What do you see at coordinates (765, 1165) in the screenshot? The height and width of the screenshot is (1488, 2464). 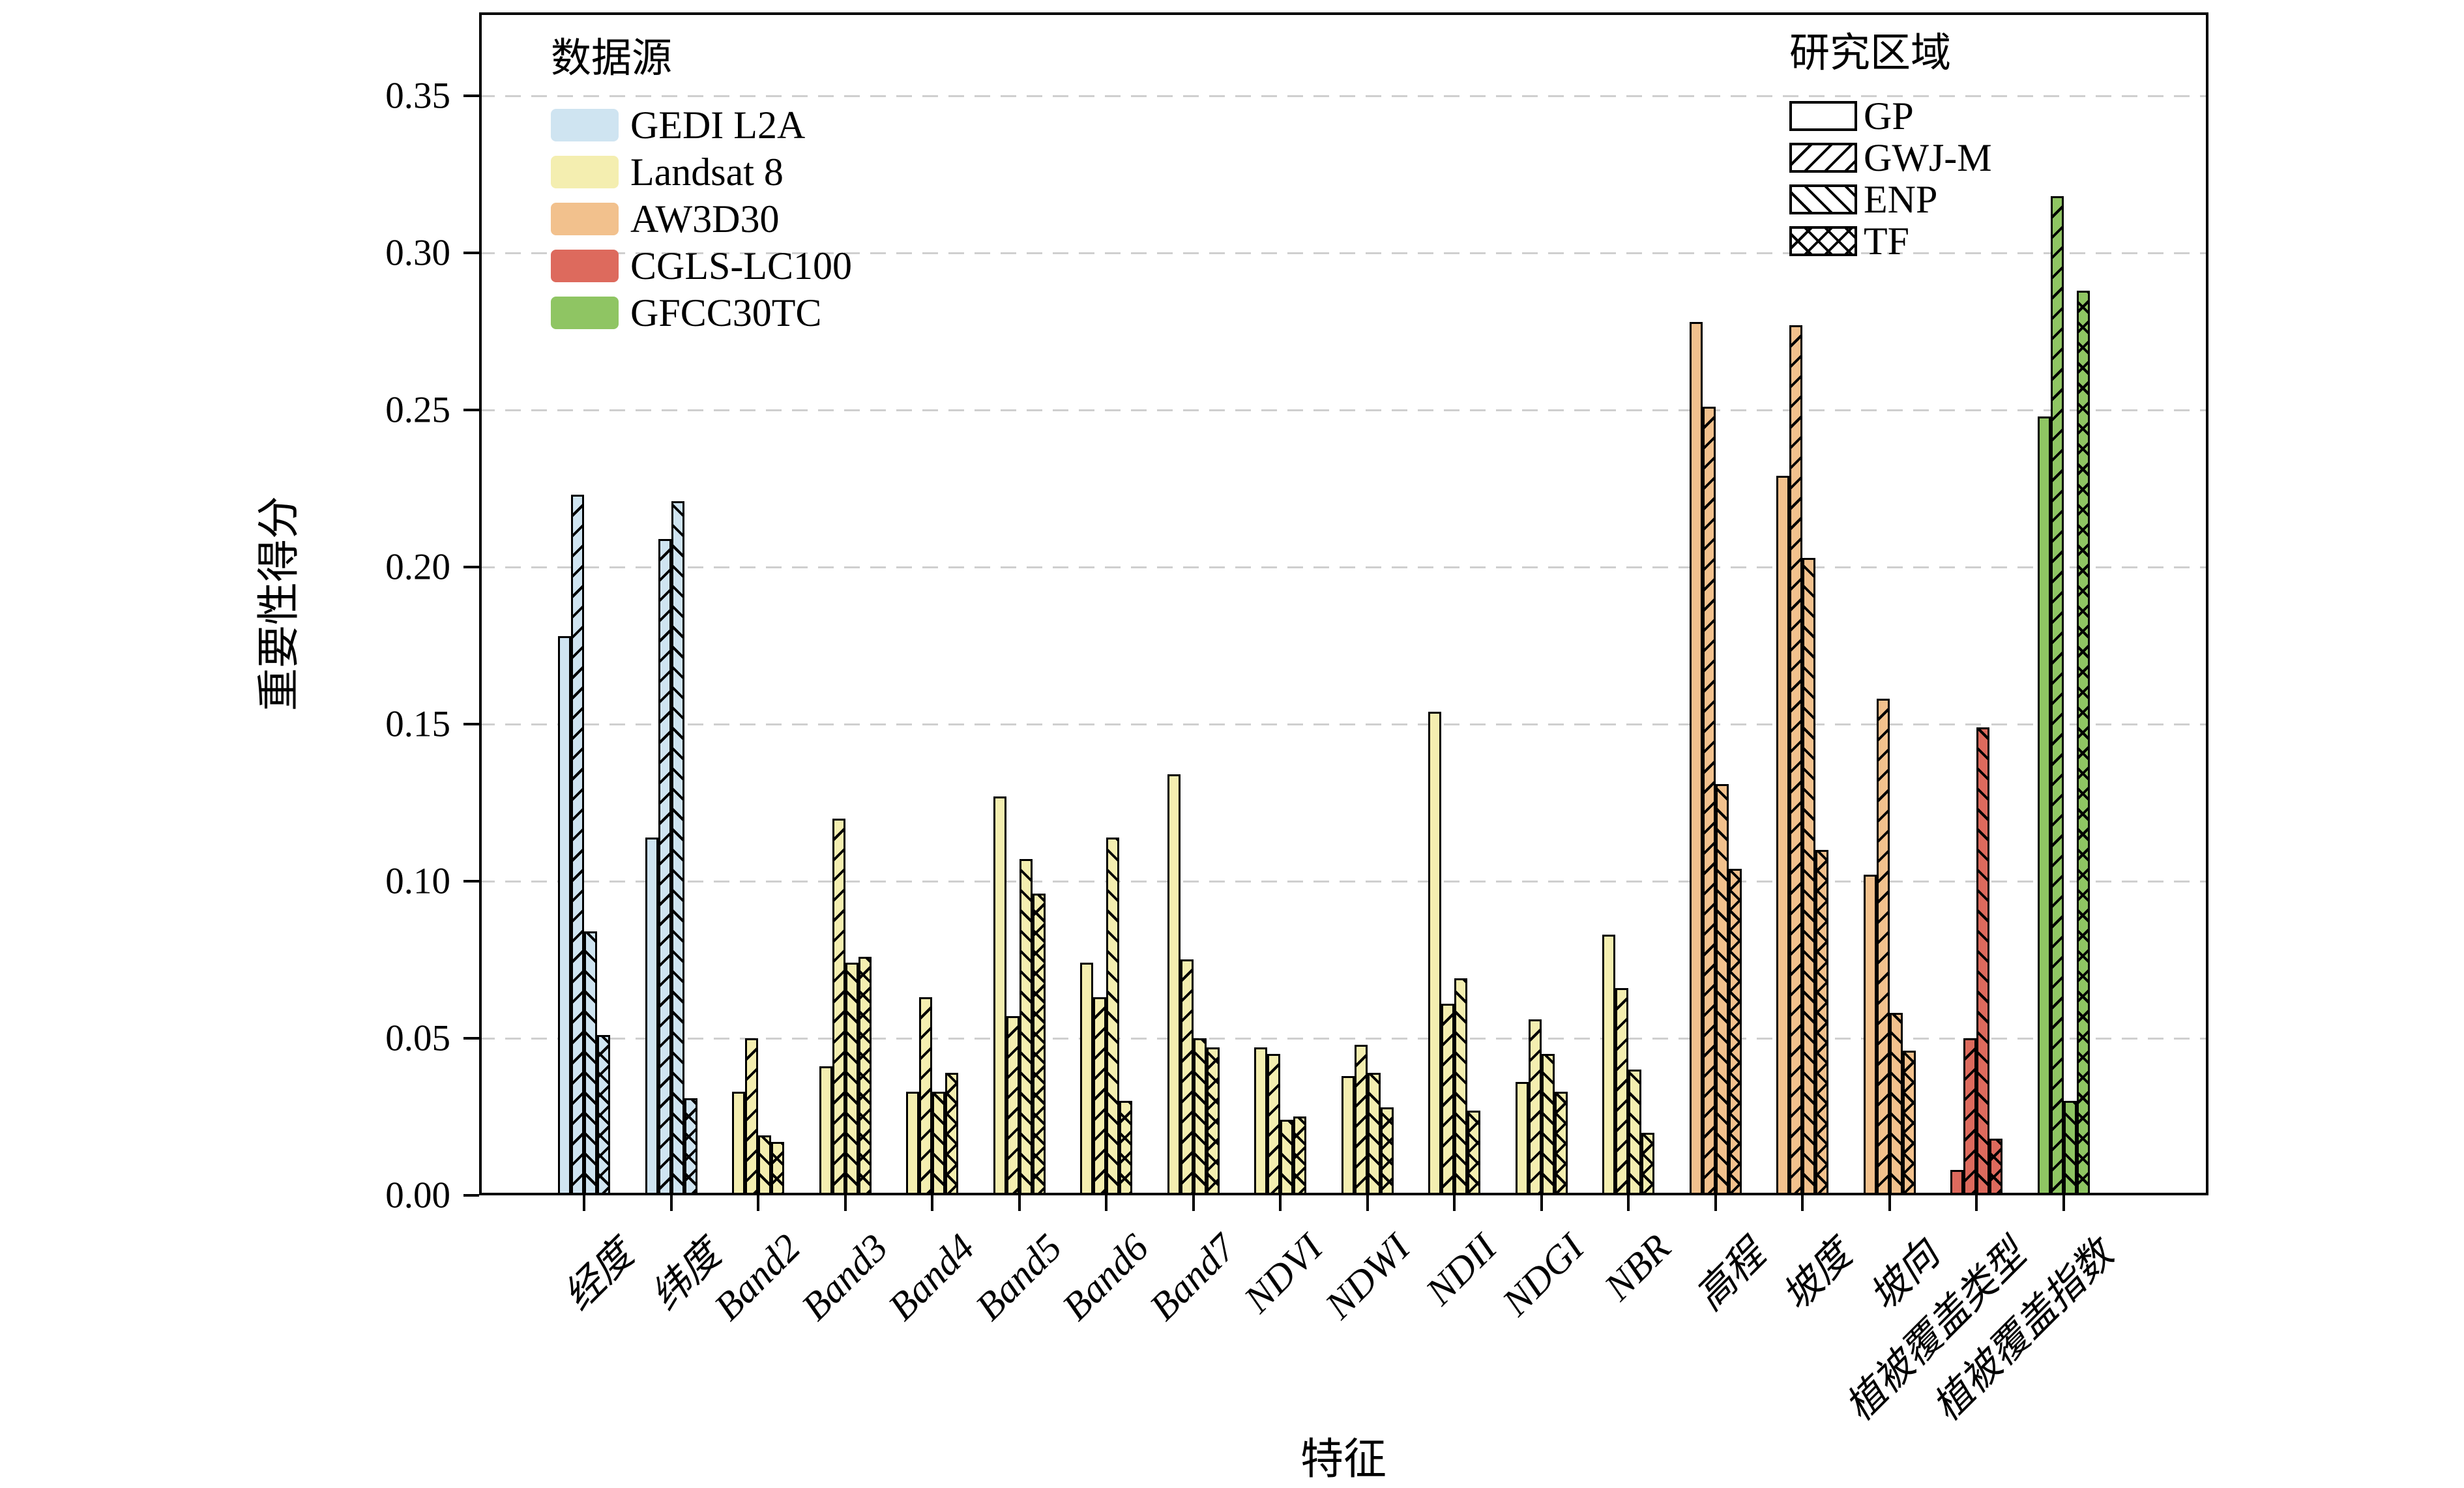 I see `bar-Band2-ENP` at bounding box center [765, 1165].